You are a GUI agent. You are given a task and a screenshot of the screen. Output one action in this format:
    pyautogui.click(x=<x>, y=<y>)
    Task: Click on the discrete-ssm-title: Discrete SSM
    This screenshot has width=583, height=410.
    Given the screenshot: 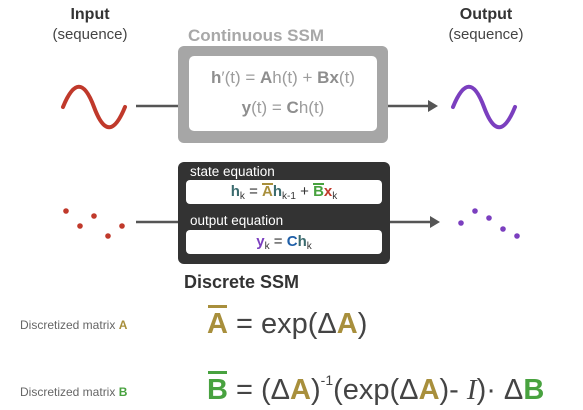 What is the action you would take?
    pyautogui.click(x=242, y=282)
    